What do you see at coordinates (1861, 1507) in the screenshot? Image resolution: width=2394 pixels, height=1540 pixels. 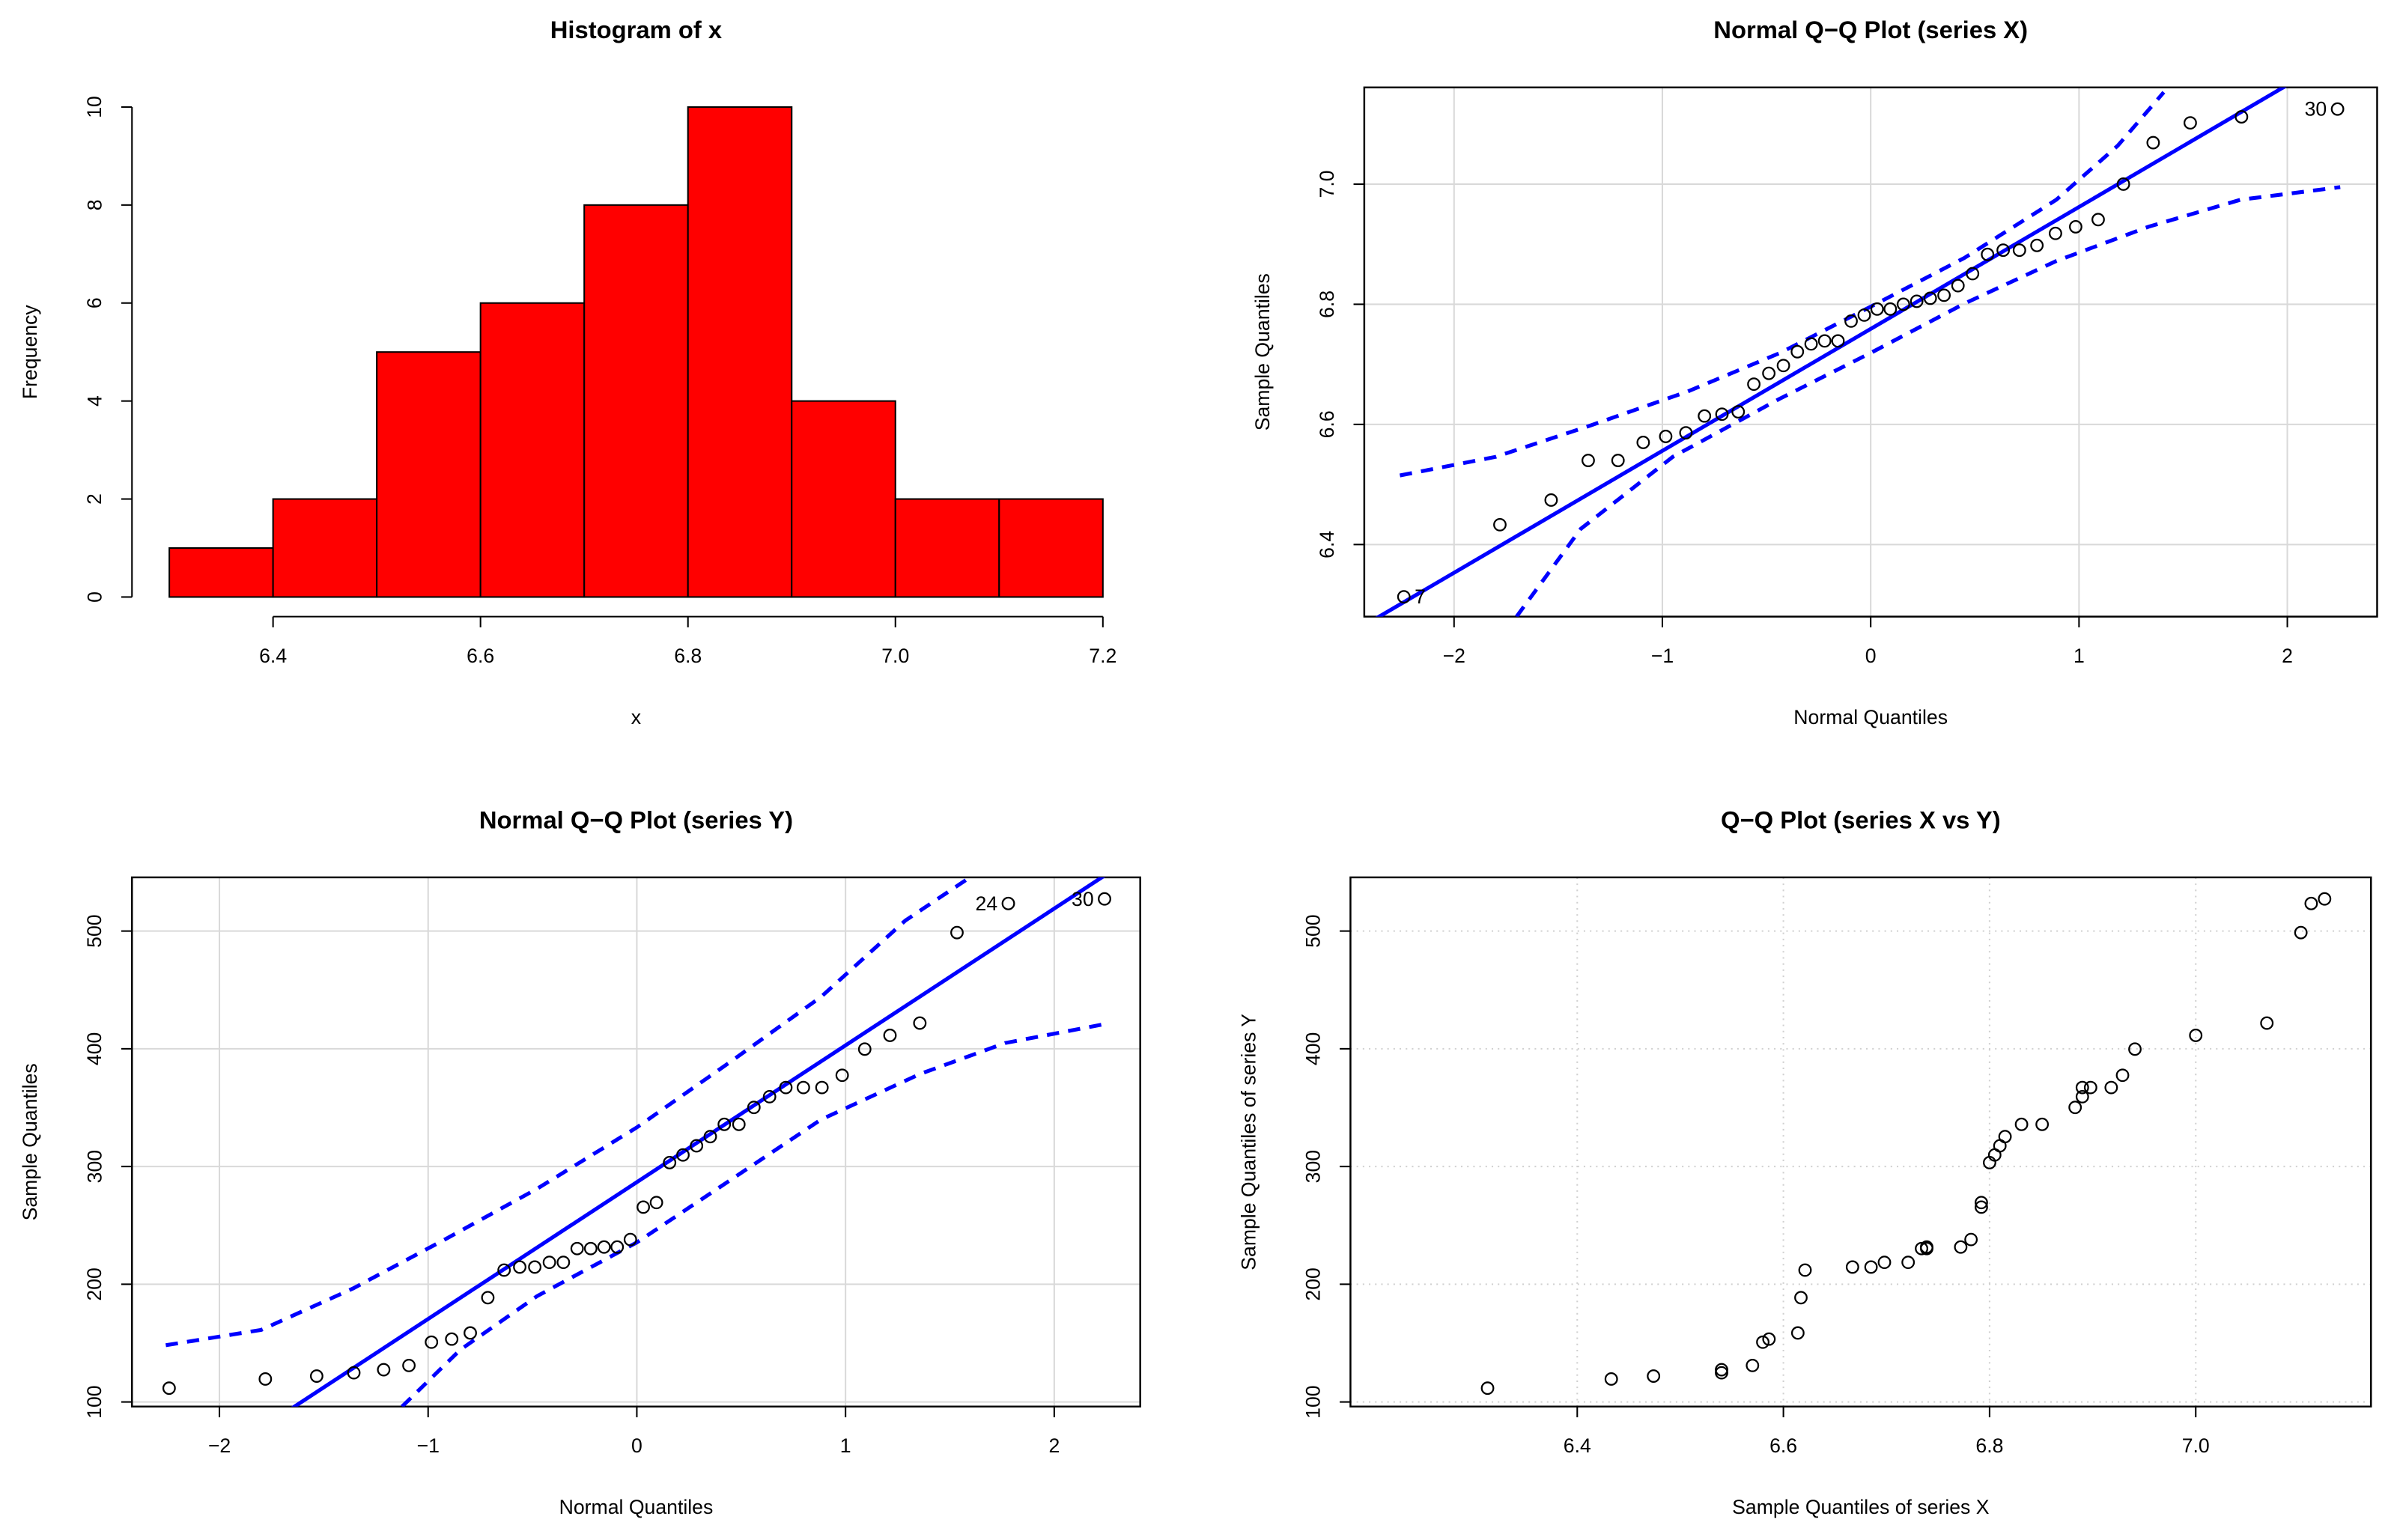 I see `x-axis-title: Sample Quantiles of series X` at bounding box center [1861, 1507].